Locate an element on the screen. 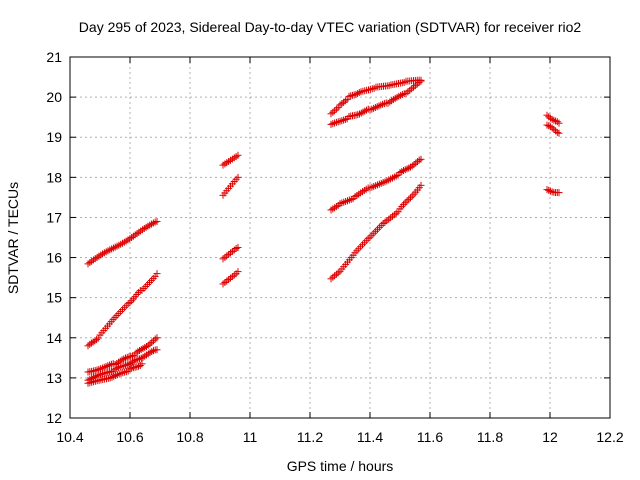 The width and height of the screenshot is (640, 480). series-arc-d3 is located at coordinates (553, 191).